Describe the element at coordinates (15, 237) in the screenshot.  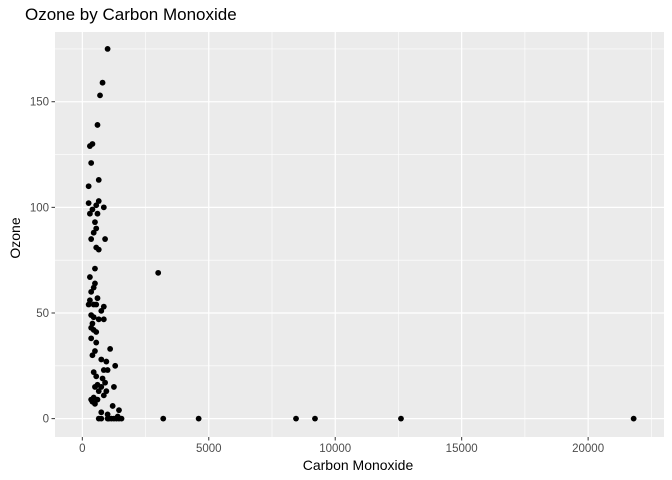
I see `y-axis-title: Ozone` at that location.